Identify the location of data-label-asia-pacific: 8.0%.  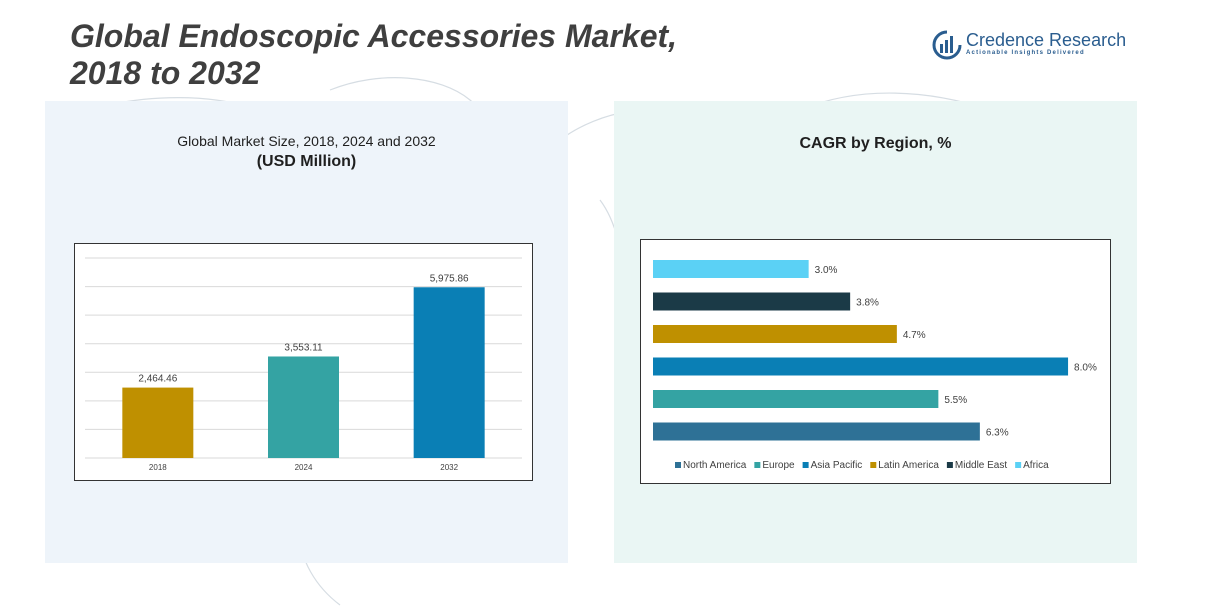
(1085, 368).